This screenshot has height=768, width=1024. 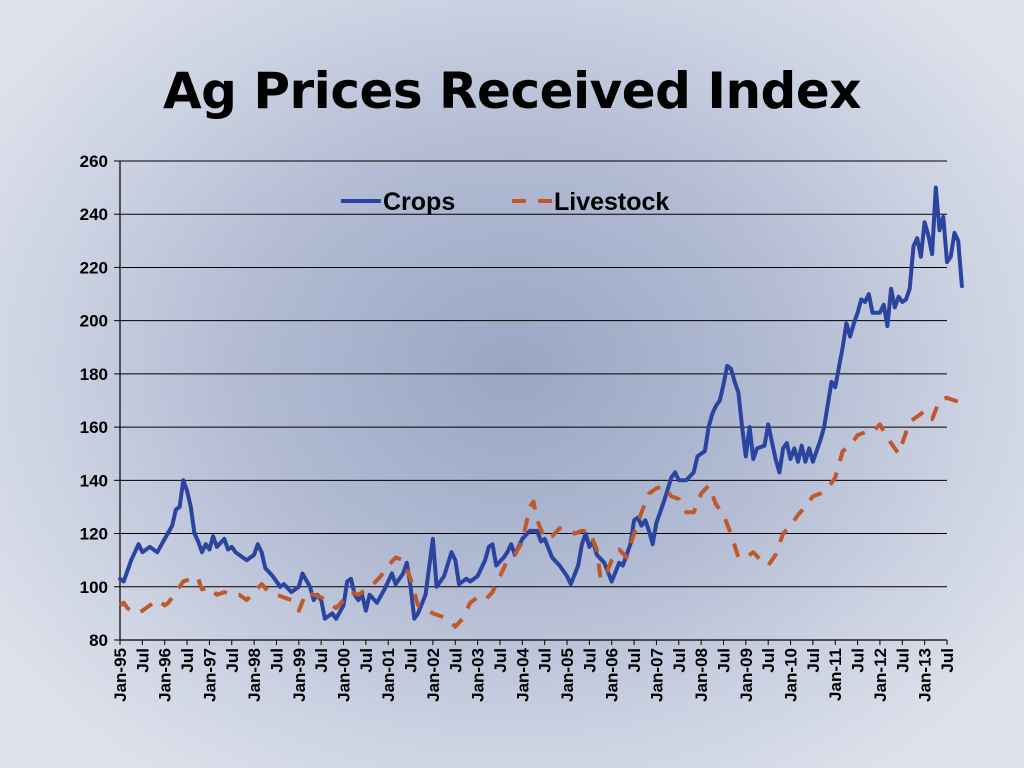 I want to click on legend-label-livestock: Livestock, so click(x=611, y=202).